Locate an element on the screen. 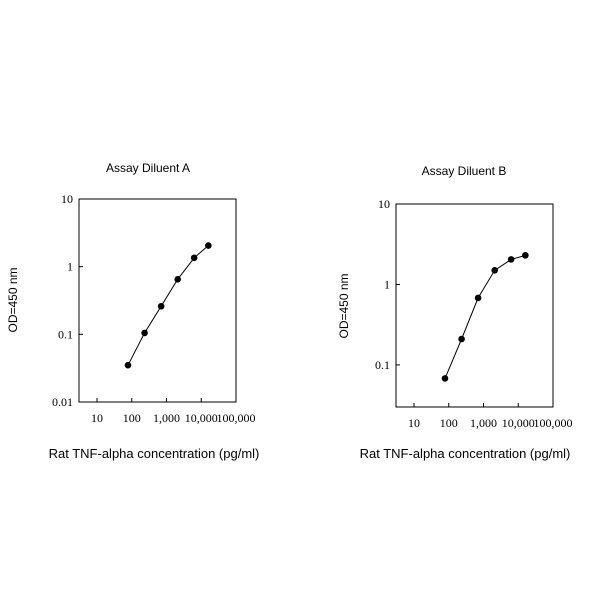 The width and height of the screenshot is (600, 600). y-axis-label-b: OD=450 nm is located at coordinates (344, 305).